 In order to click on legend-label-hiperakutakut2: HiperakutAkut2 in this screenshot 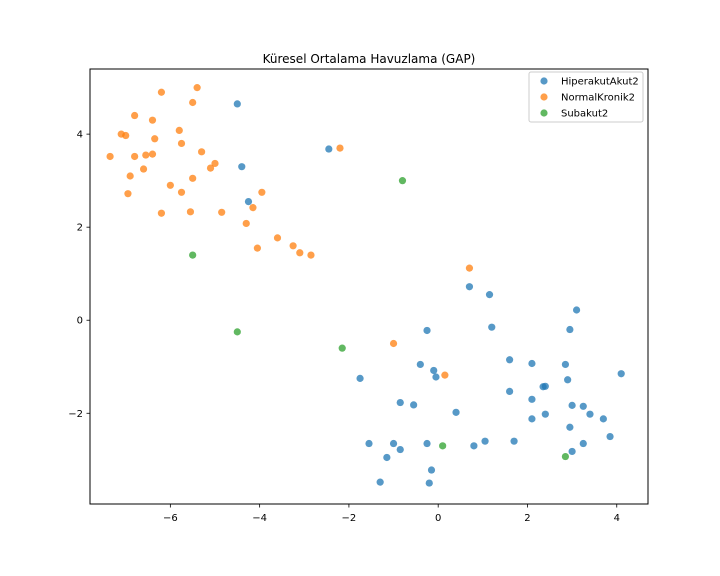, I will do `click(600, 82)`.